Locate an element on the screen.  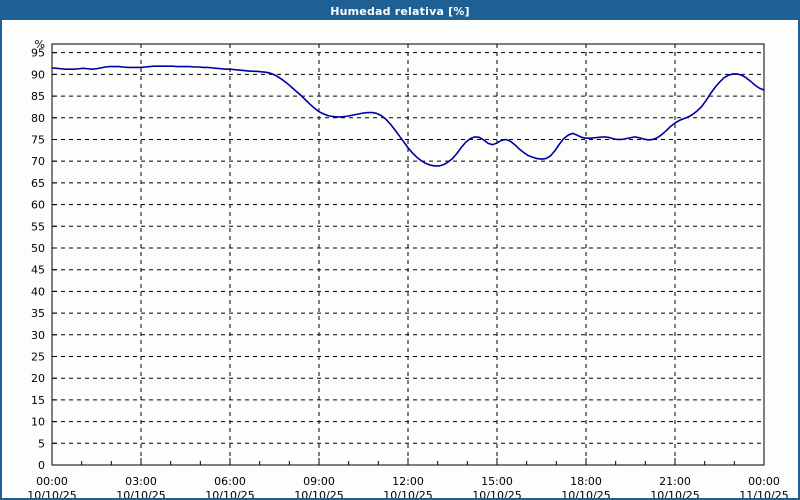
x-tick-time-label: 18:00 is located at coordinates (586, 481).